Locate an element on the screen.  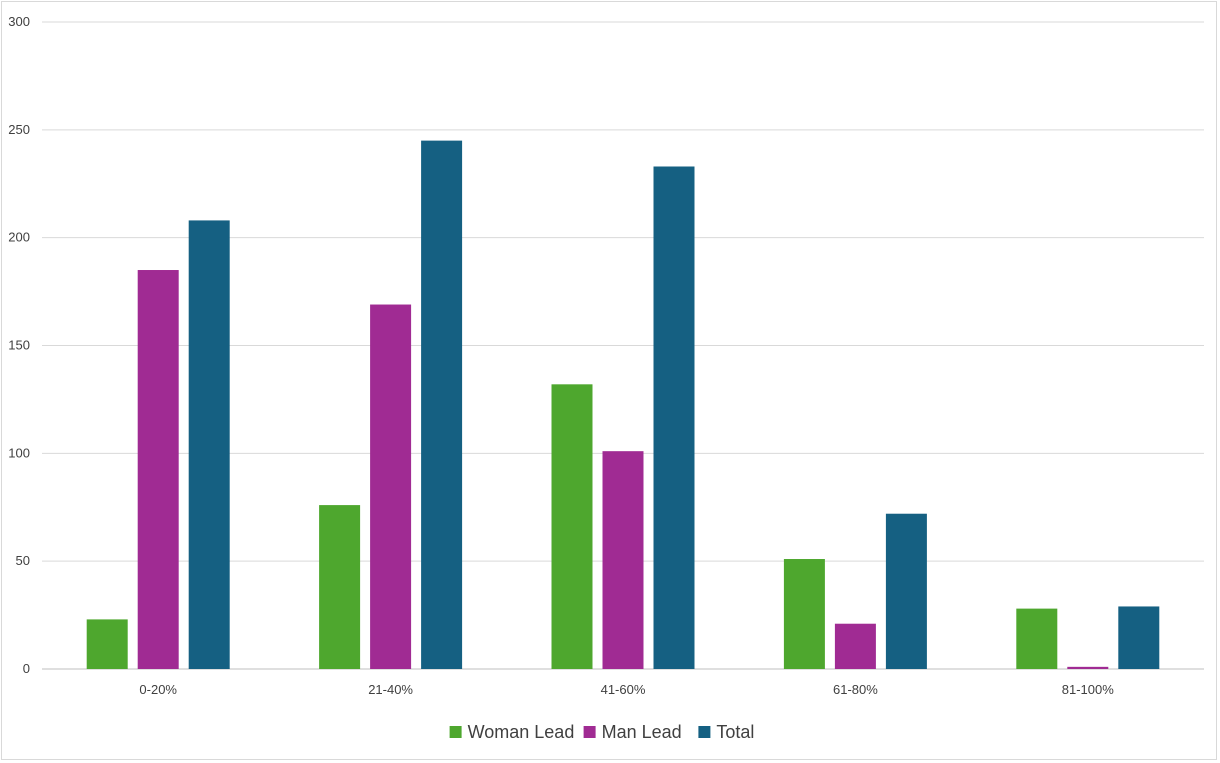
legend: Woman Lead Man Lead Total is located at coordinates (601, 732).